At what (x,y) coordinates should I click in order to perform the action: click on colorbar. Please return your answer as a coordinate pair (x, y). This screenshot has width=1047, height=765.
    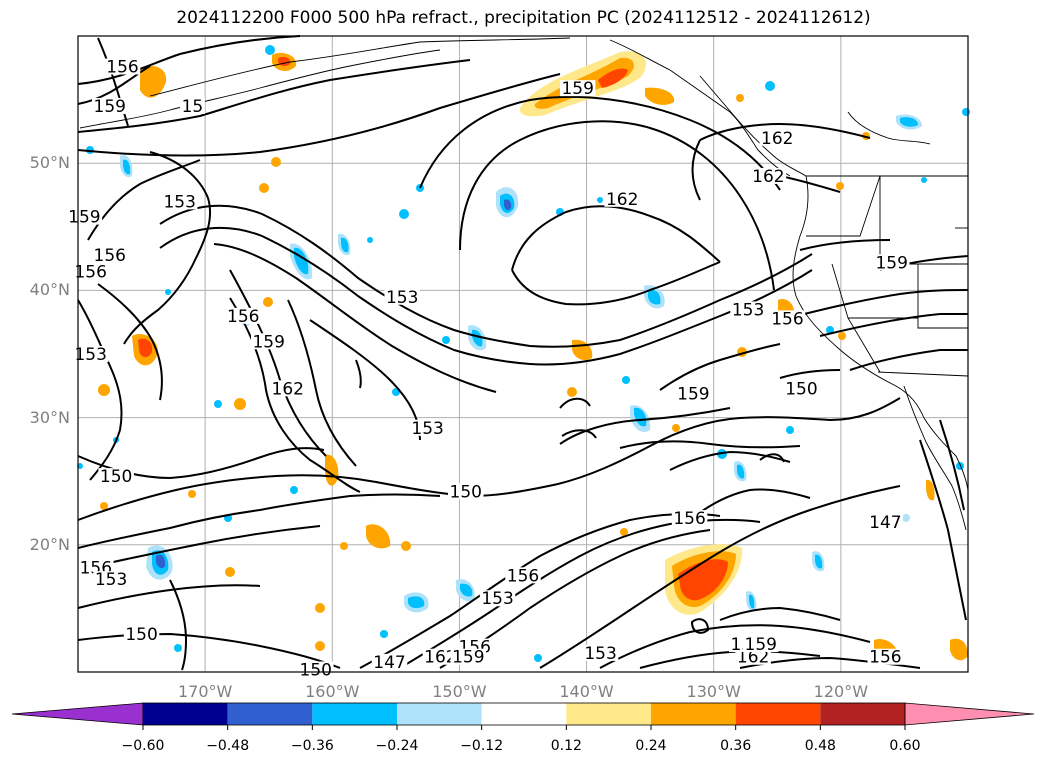
    Looking at the image, I should click on (523, 716).